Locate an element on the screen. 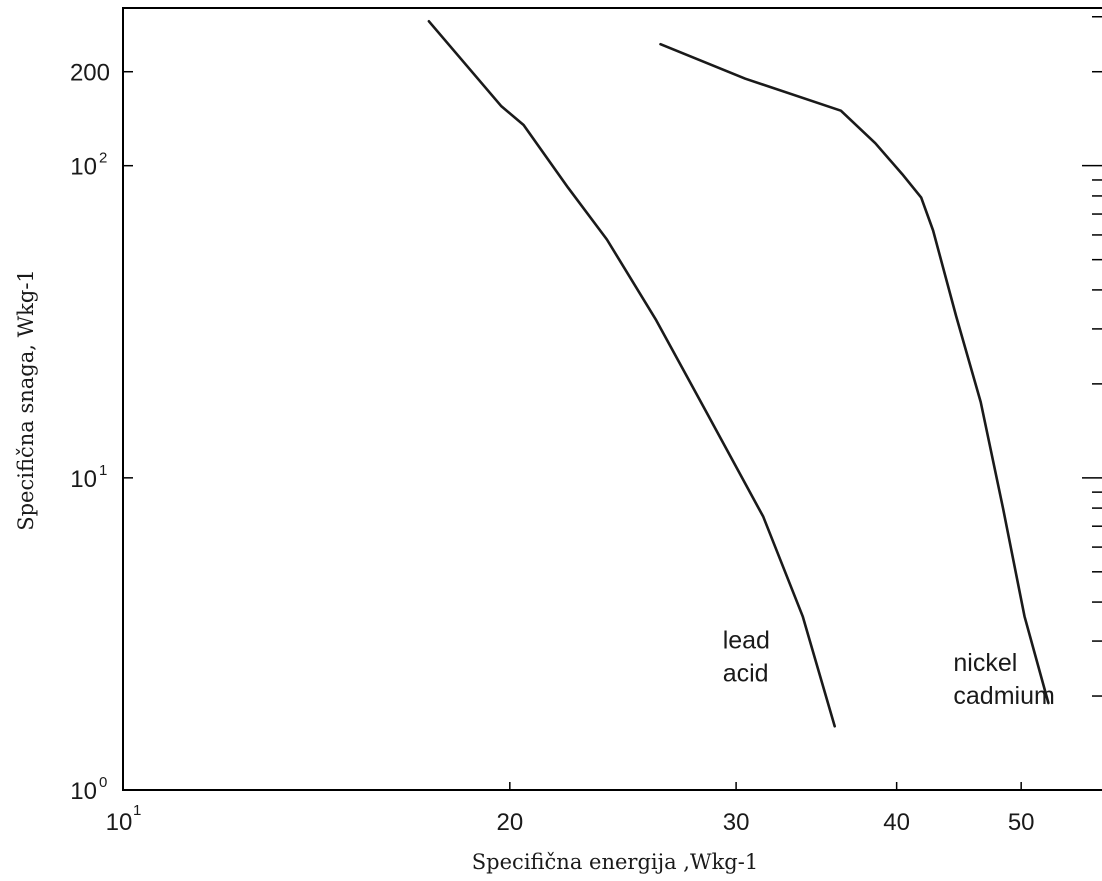 The width and height of the screenshot is (1102, 881). x-axis-ticks: 10 1 20 30 40 50 is located at coordinates (570, 809).